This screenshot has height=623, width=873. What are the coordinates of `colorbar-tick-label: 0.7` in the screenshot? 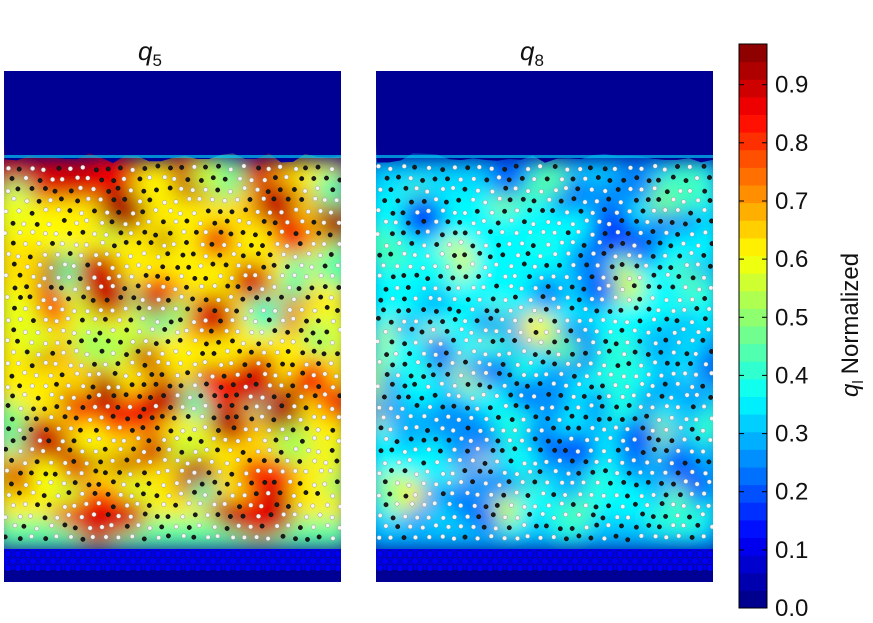 It's located at (791, 201).